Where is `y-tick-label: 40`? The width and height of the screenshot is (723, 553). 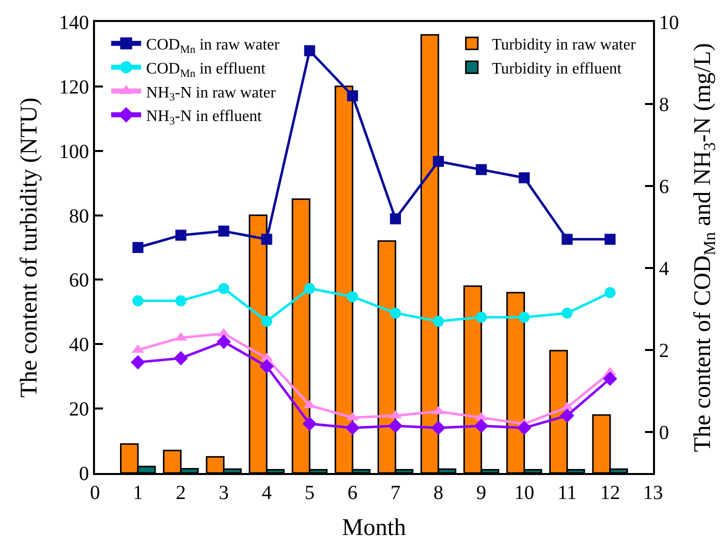 y-tick-label: 40 is located at coordinates (79, 345).